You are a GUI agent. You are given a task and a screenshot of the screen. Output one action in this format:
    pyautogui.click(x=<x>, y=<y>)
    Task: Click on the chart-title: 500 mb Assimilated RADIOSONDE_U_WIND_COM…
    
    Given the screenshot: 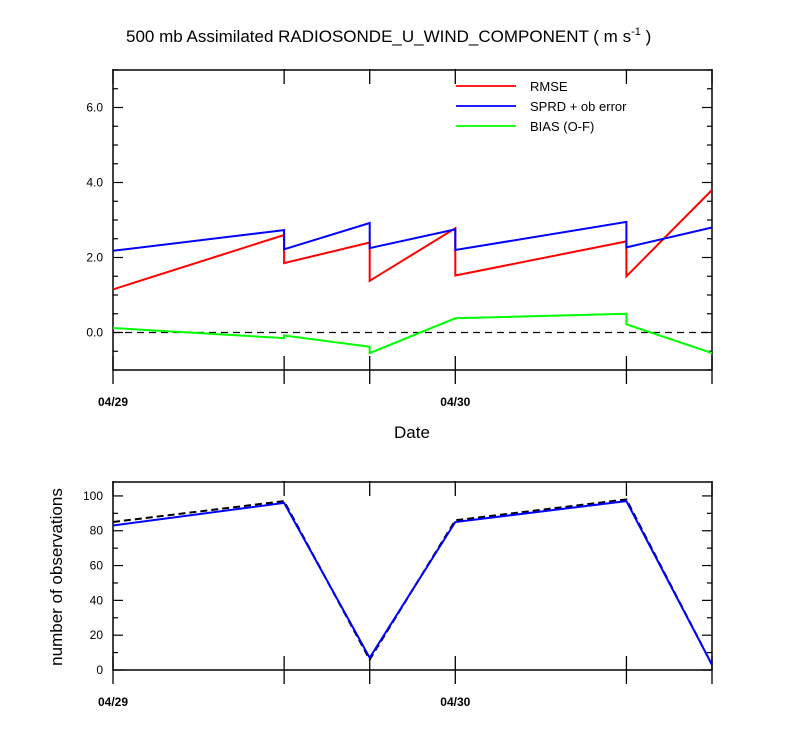 What is the action you would take?
    pyautogui.click(x=388, y=36)
    